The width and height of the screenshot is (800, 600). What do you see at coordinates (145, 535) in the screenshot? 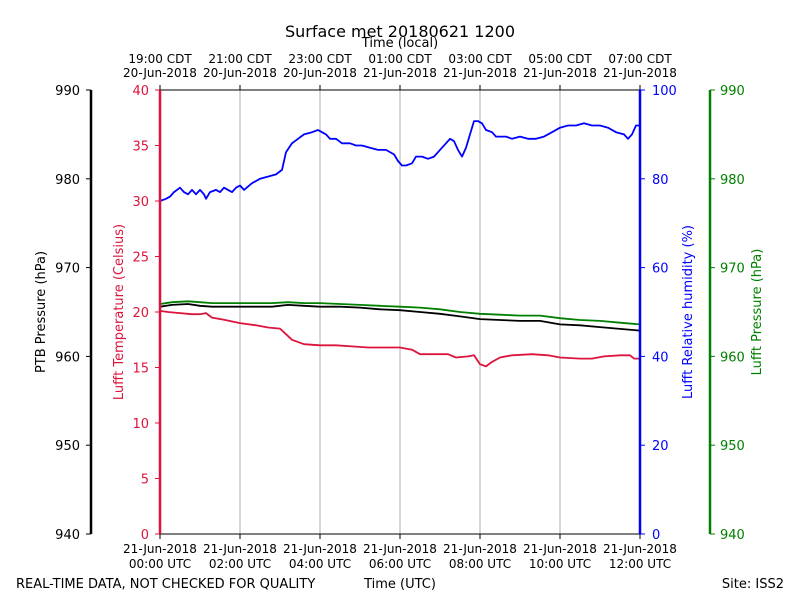
I see `temperature-tick-label: 0` at bounding box center [145, 535].